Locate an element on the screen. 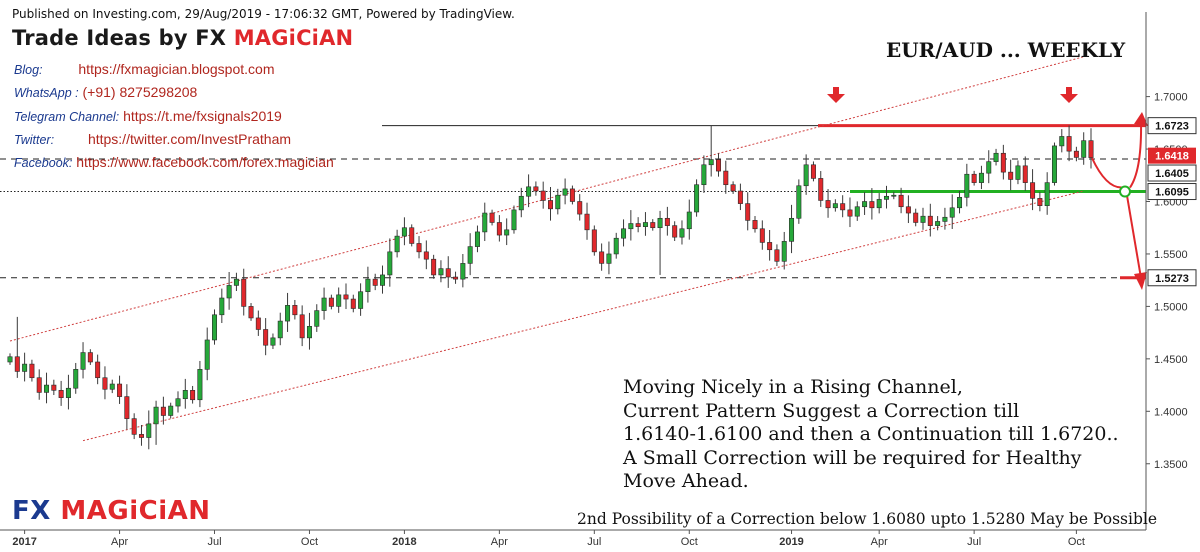  x-tick-label: Oct is located at coordinates (689, 542).